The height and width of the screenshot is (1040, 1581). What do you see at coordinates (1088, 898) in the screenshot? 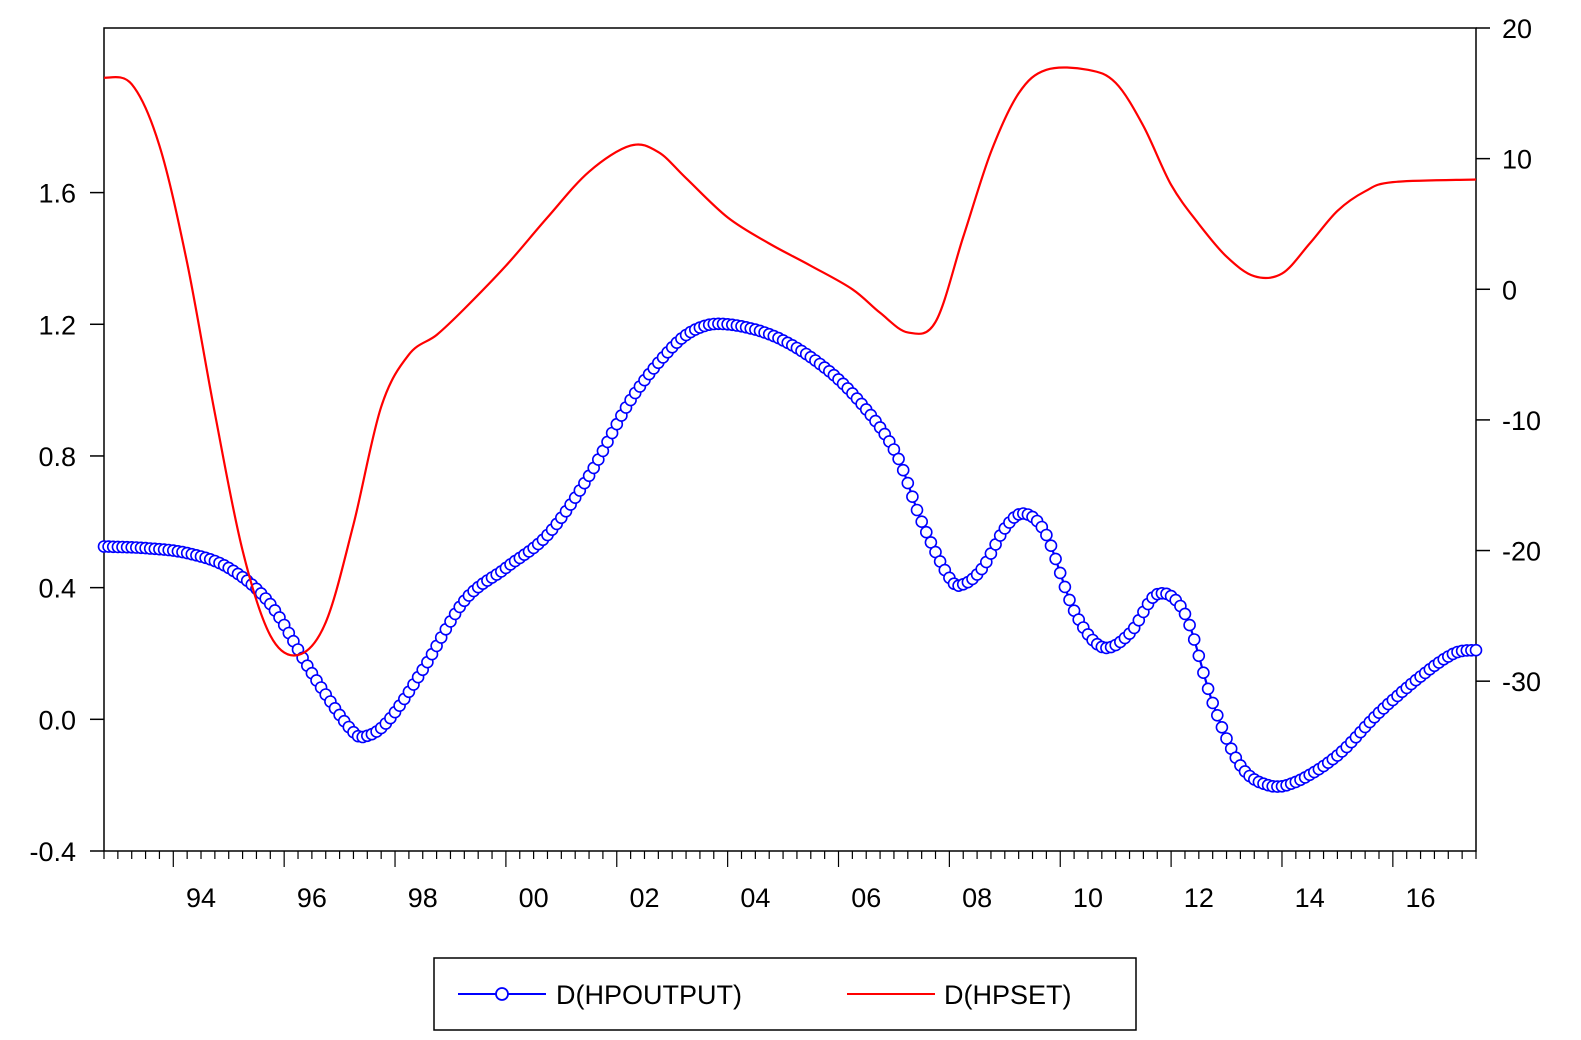
I see `x-tick-label: 10` at bounding box center [1088, 898].